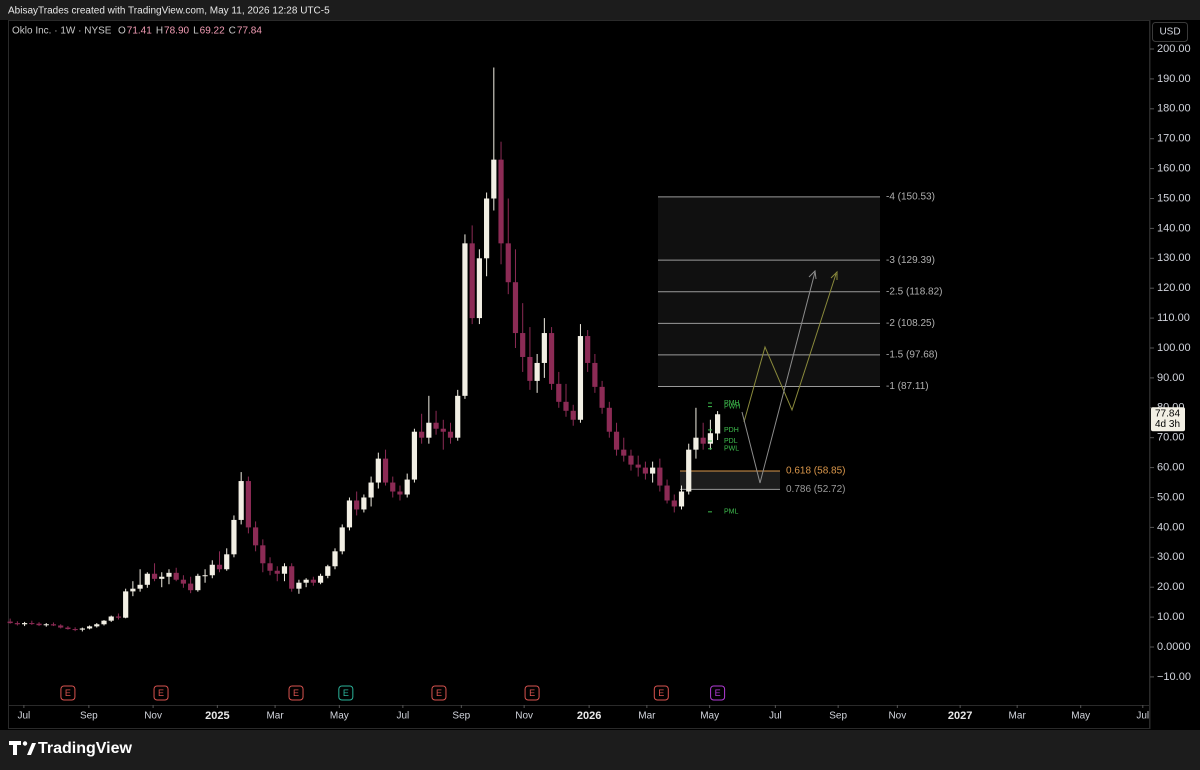 Image resolution: width=1200 pixels, height=770 pixels. Describe the element at coordinates (139, 31) in the screenshot. I see `ohlc-value: 71.41` at that location.